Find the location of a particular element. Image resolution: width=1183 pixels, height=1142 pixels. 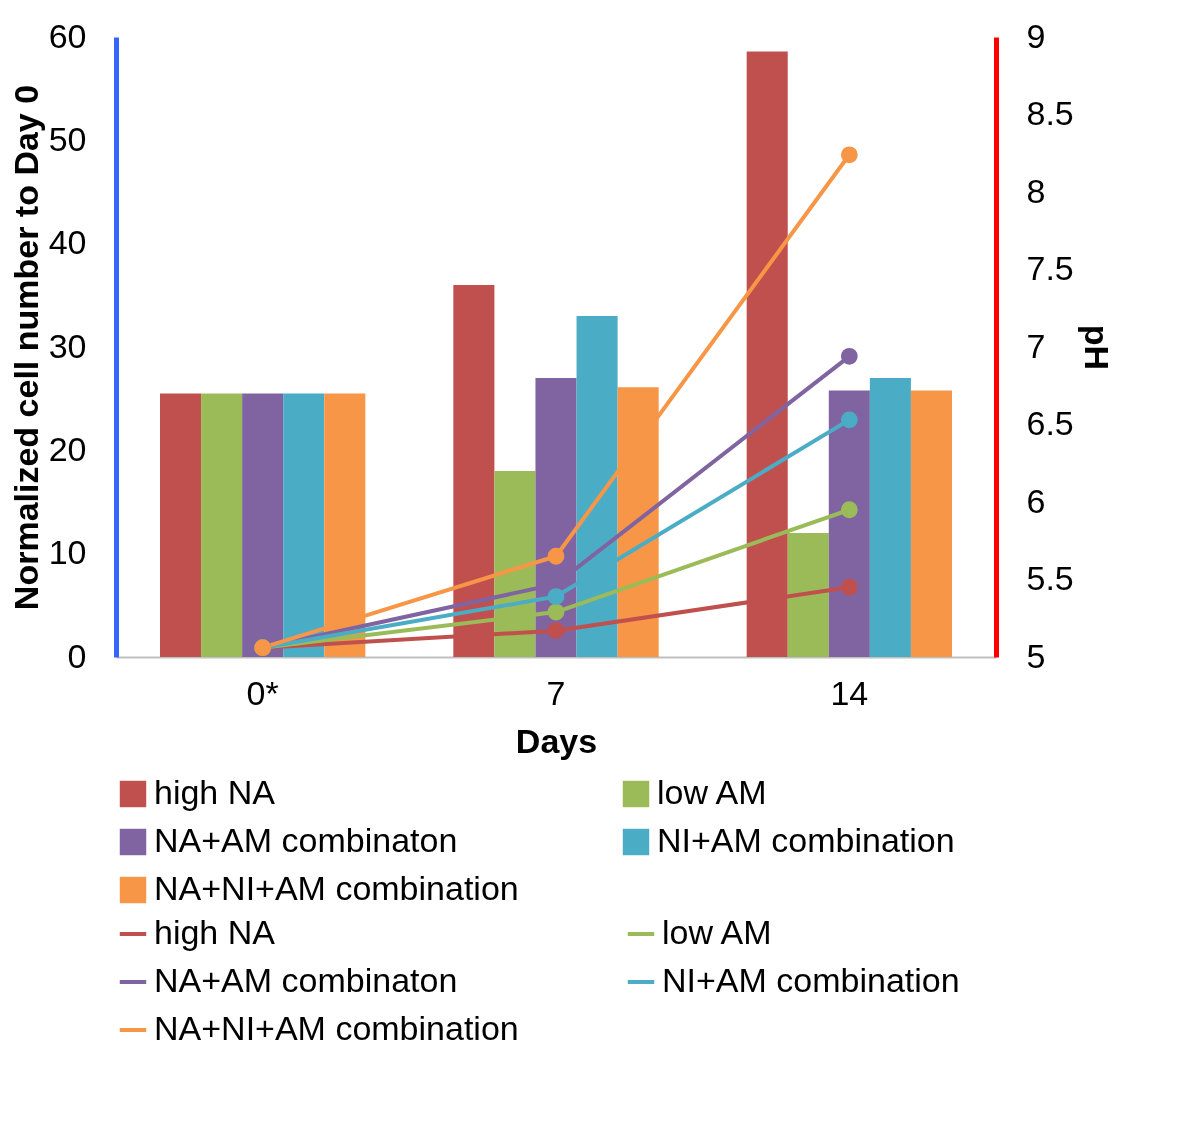

y2-tick-label: 7 is located at coordinates (1036, 345).